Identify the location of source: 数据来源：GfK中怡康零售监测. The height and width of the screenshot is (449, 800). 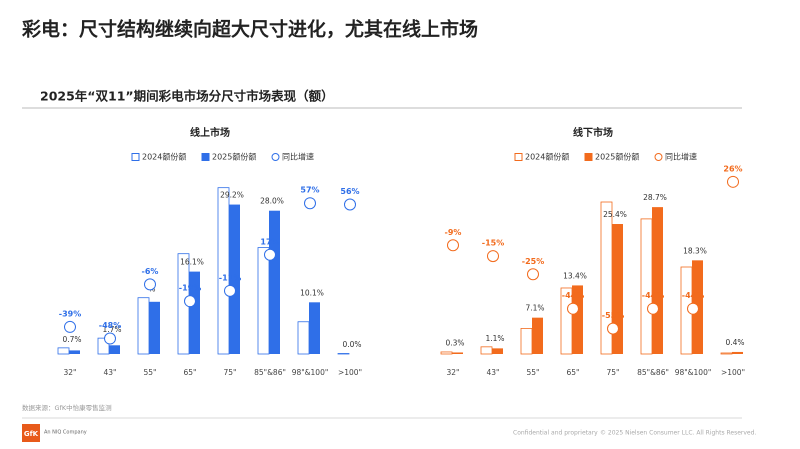
(67, 407).